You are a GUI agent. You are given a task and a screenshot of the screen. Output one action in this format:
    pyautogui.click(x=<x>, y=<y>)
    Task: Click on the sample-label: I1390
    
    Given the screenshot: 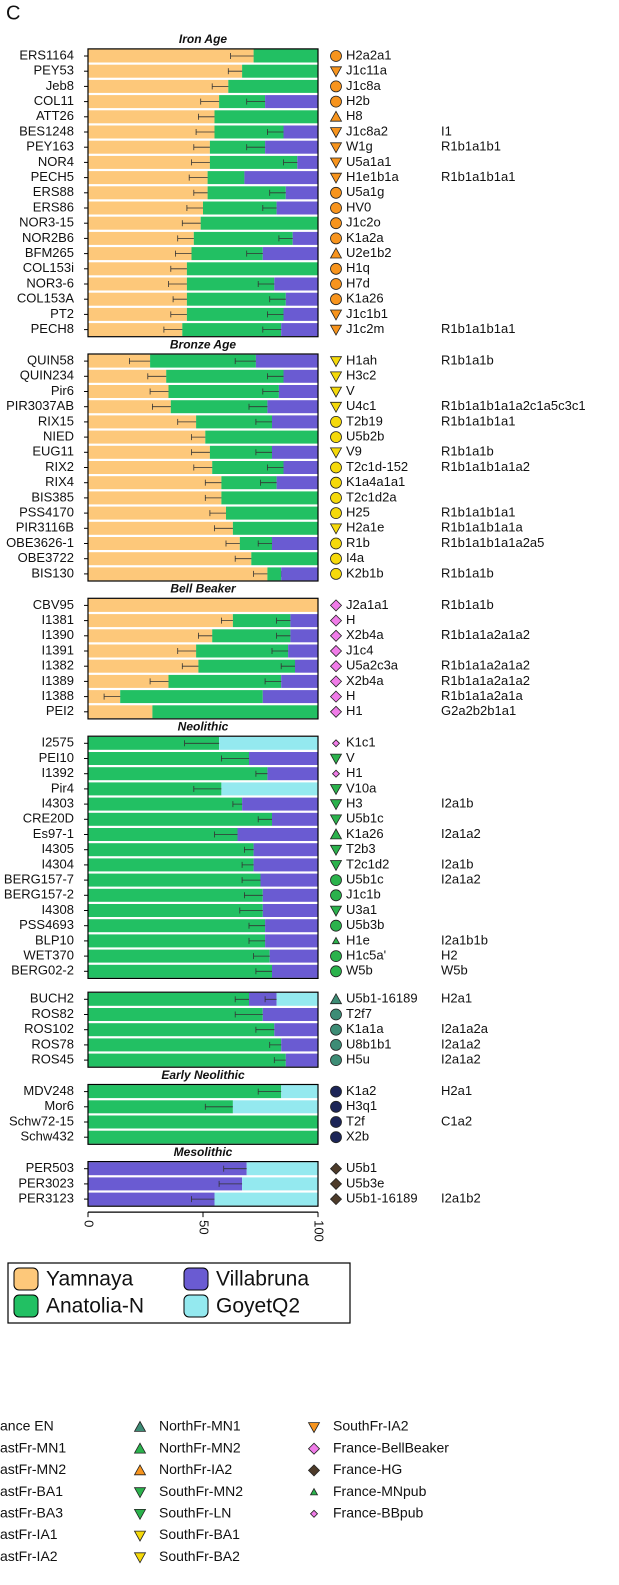 What is the action you would take?
    pyautogui.click(x=57, y=634)
    